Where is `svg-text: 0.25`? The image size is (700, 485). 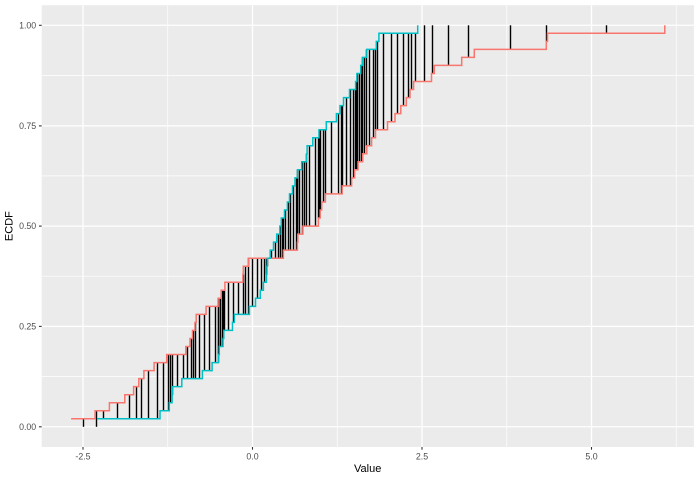 svg-text: 0.25 is located at coordinates (27, 327).